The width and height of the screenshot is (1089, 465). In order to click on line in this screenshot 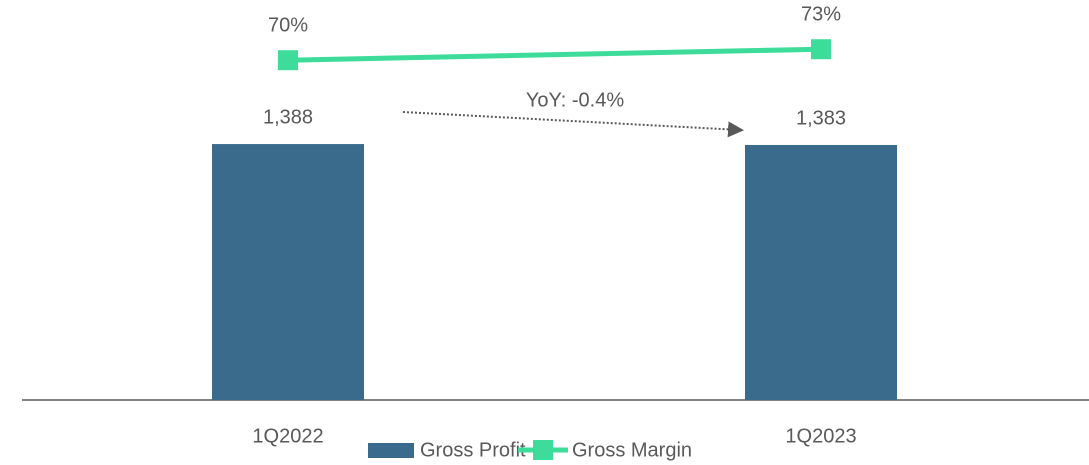, I will do `click(554, 54)`.